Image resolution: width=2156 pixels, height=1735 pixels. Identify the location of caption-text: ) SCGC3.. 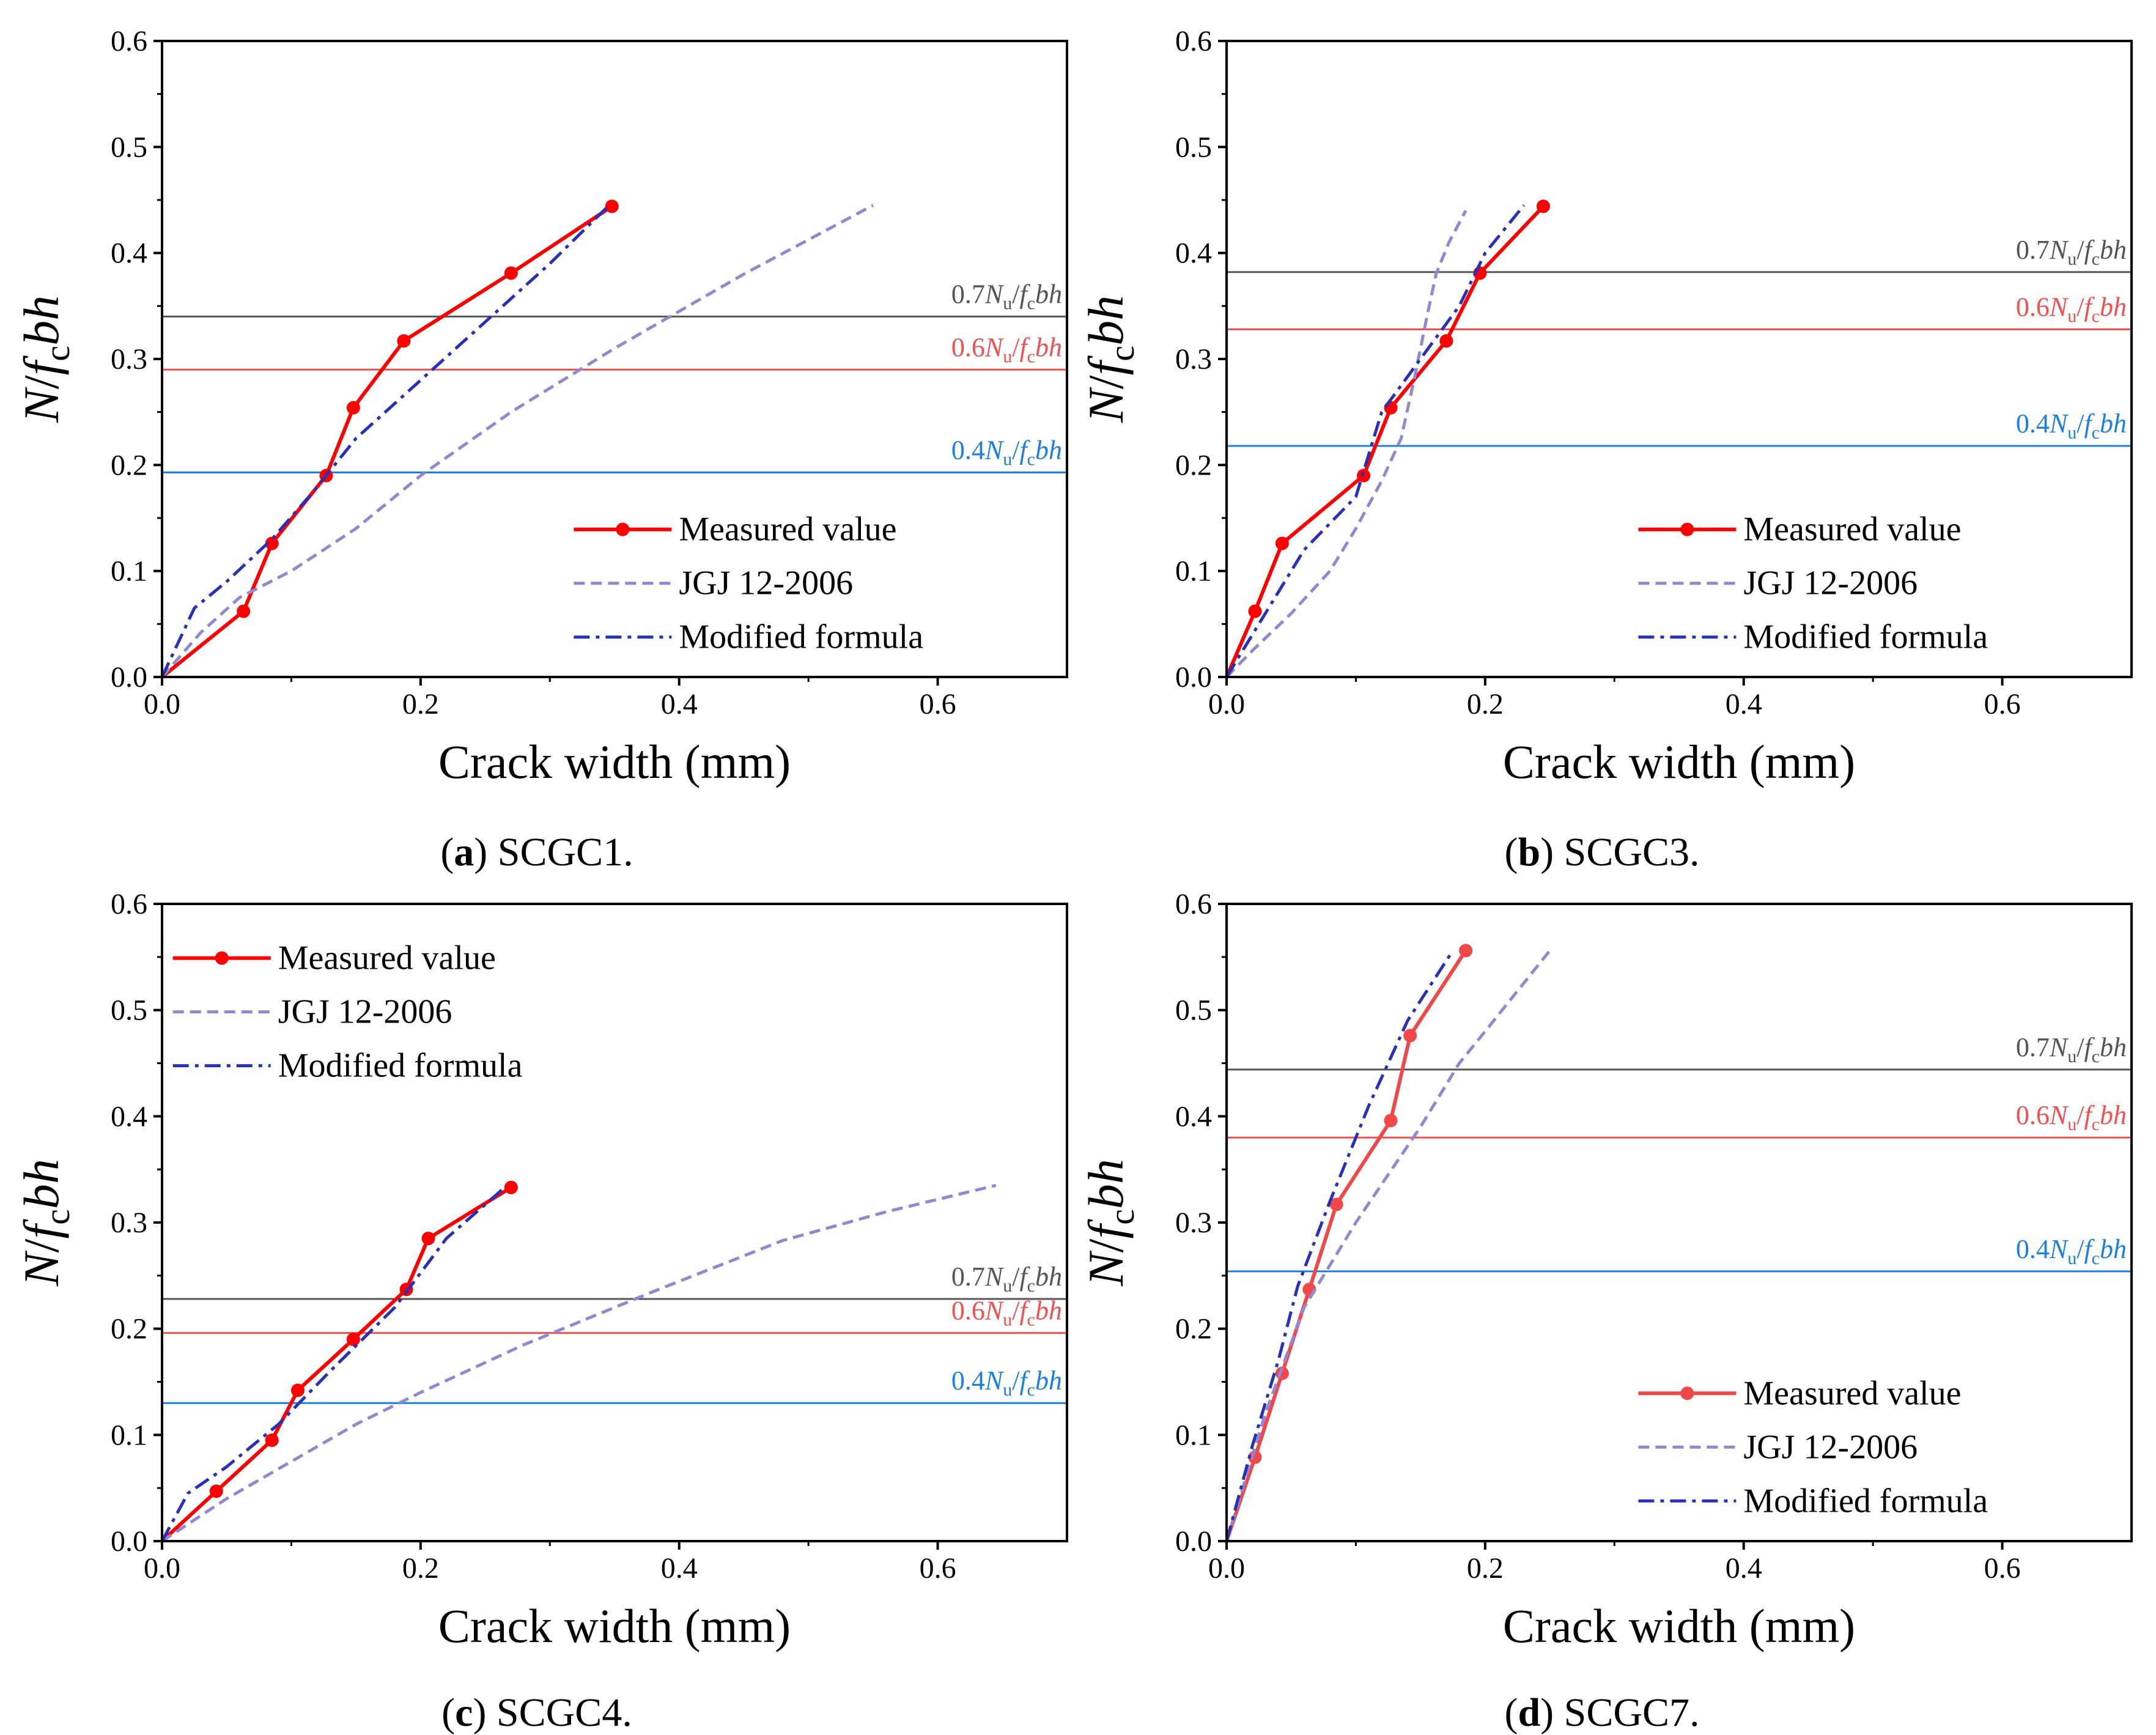
(1619, 853).